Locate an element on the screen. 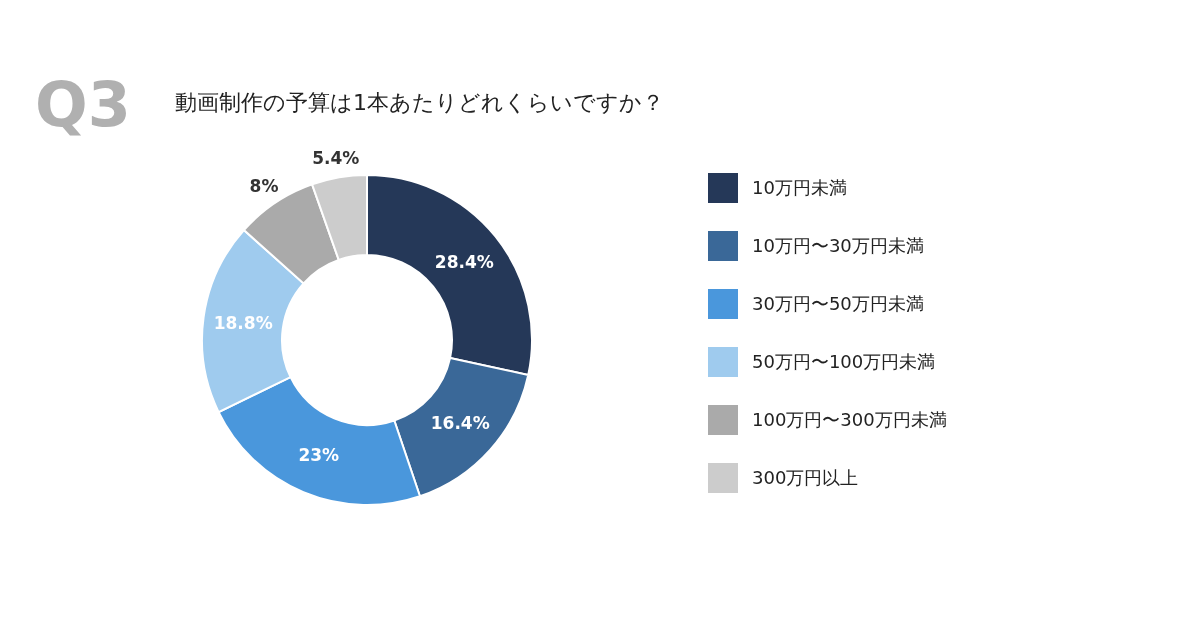 The height and width of the screenshot is (630, 1200). chart-title: 動画制作の予算は1本あたりどれくらいですか？ is located at coordinates (419, 102).